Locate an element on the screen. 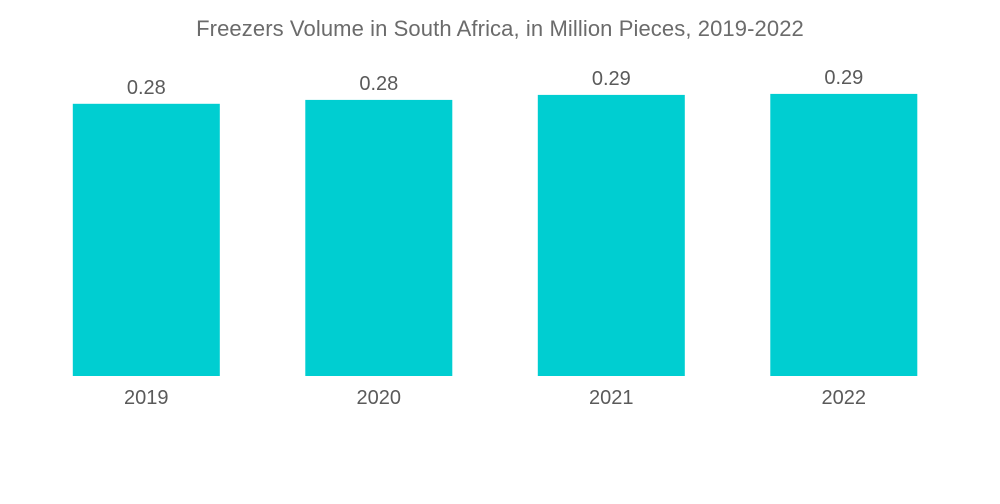 This screenshot has height=504, width=1000. x-tick-label-2022: 2022 is located at coordinates (844, 398).